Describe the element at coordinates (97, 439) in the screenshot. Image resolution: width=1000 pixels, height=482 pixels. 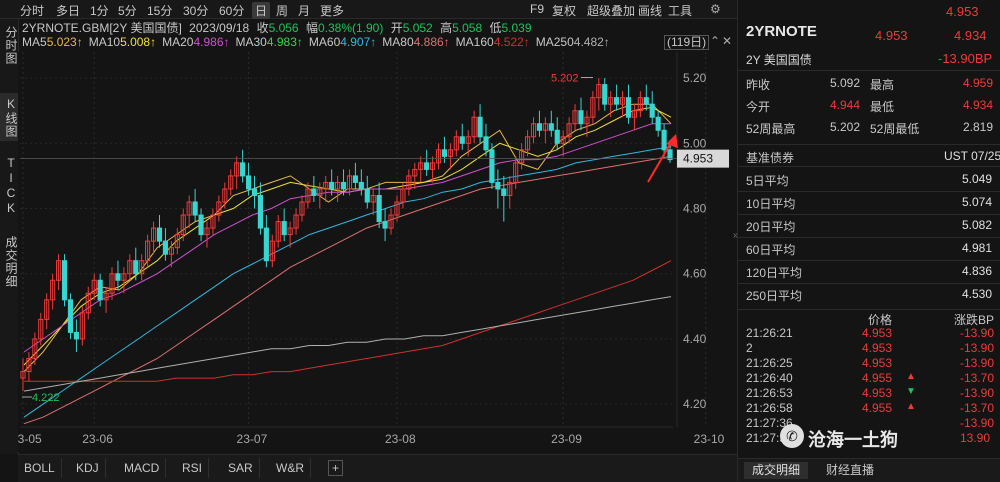
I see `x-tick-label: 23-06` at that location.